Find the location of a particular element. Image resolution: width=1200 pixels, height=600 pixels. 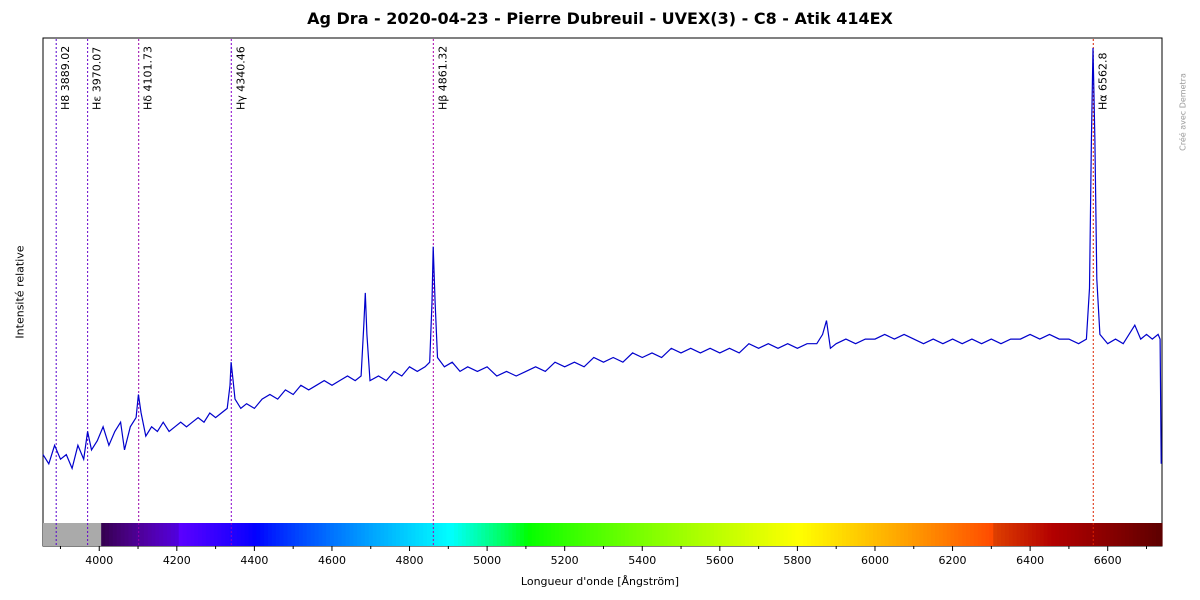

color-strip is located at coordinates (603, 534).